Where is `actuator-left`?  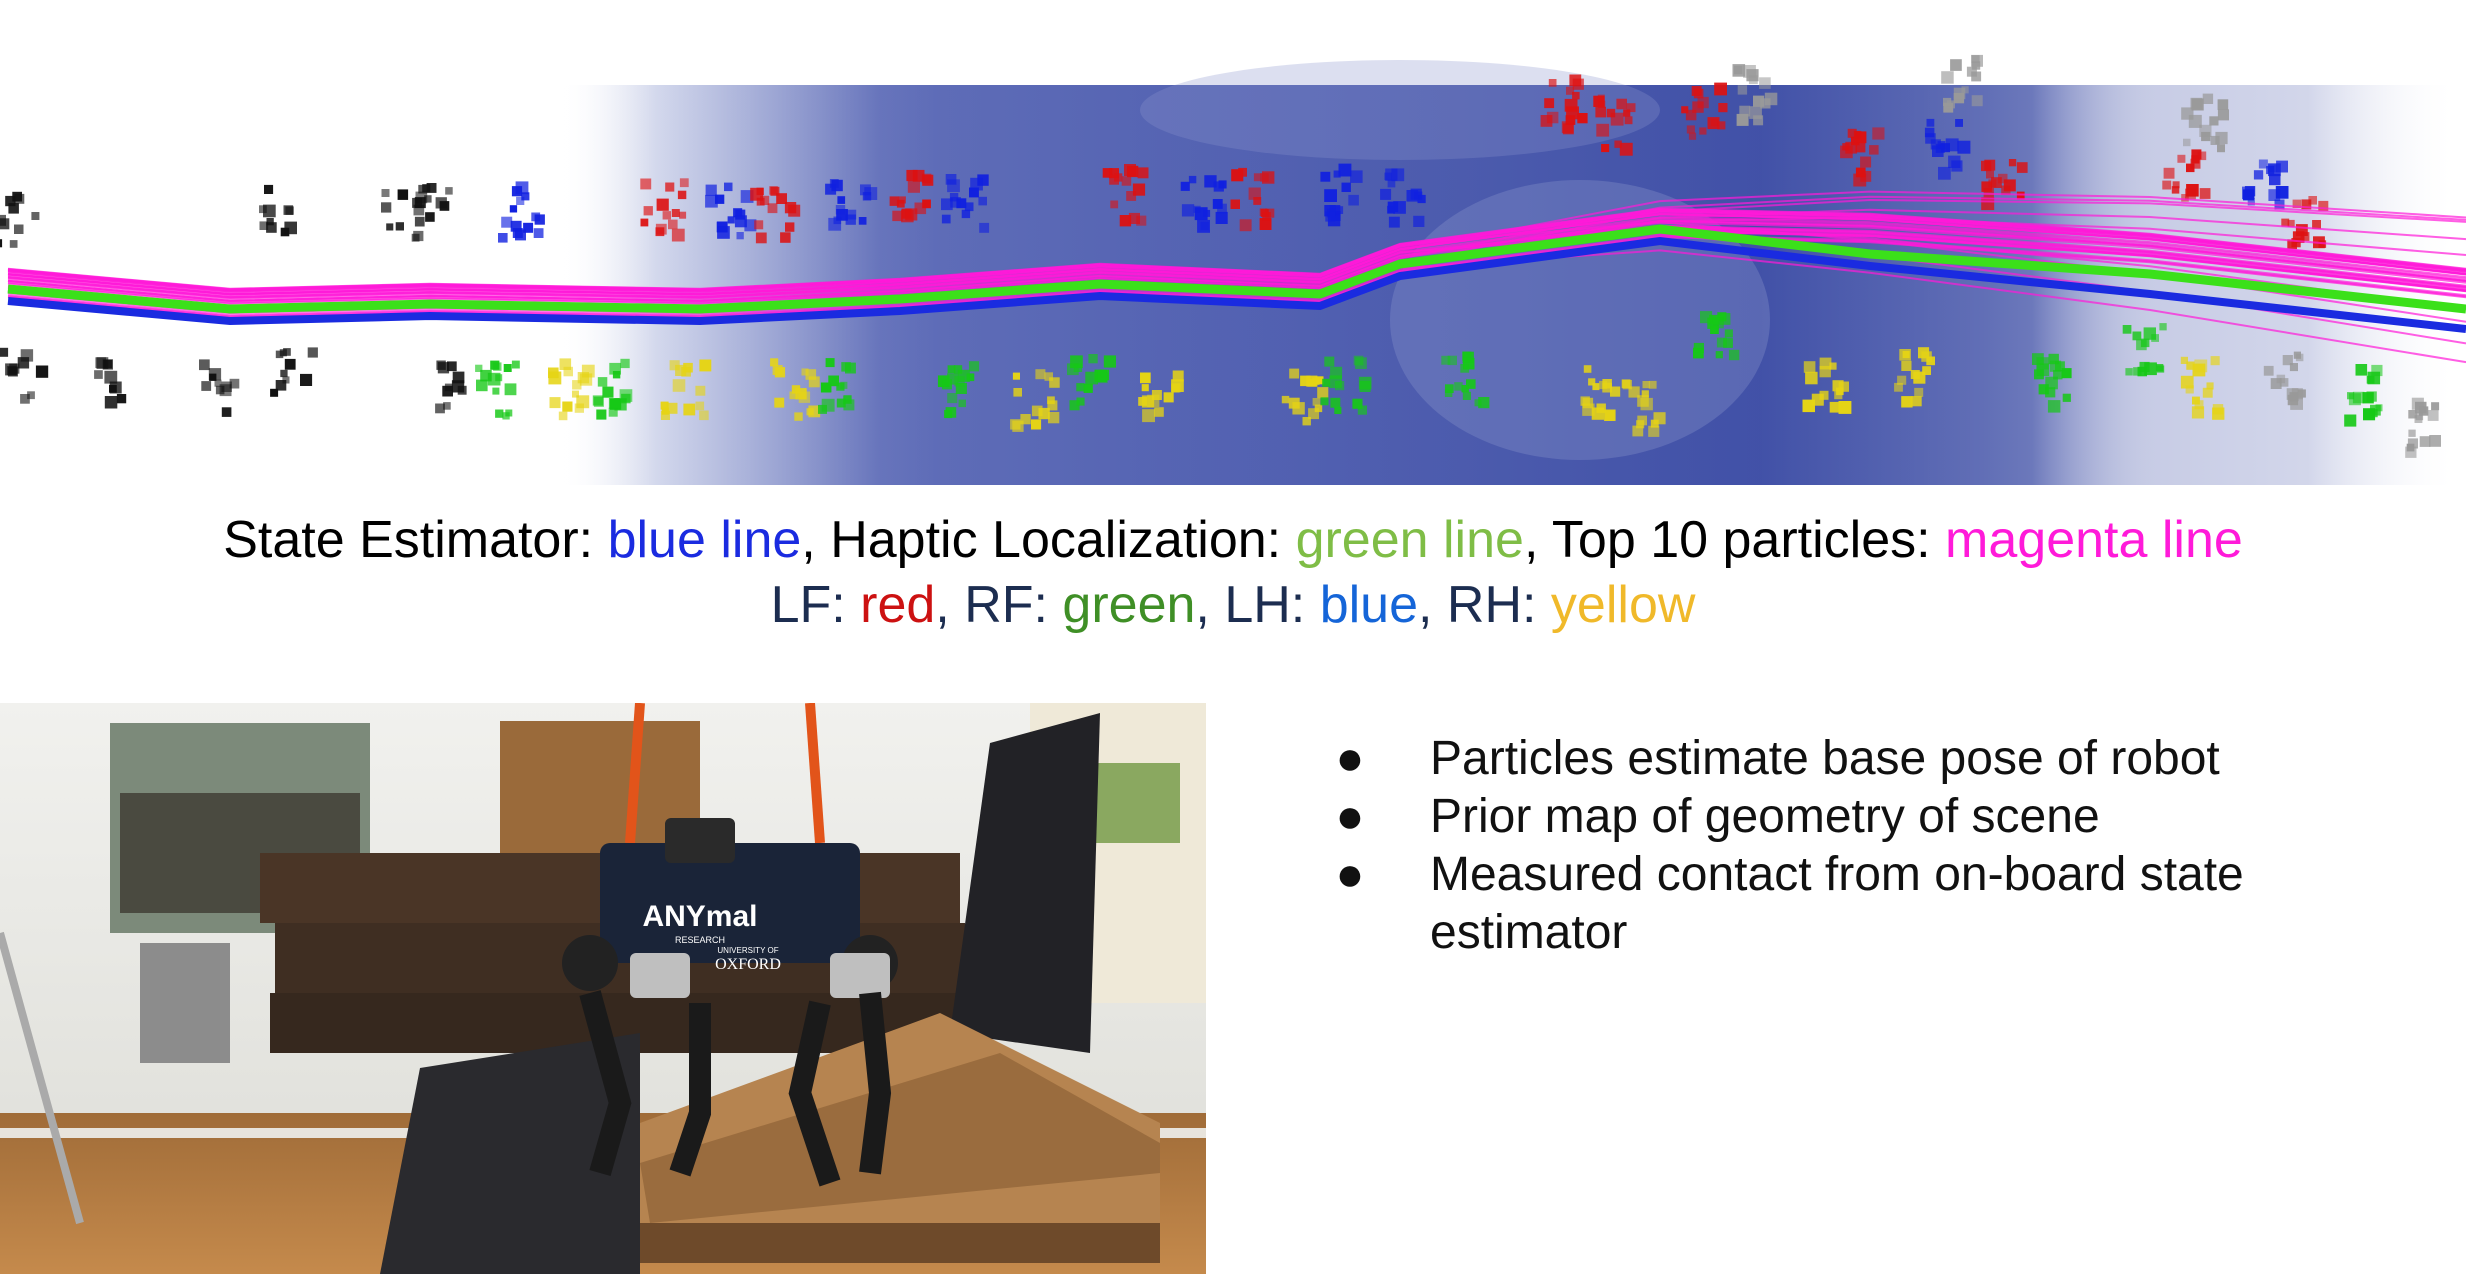
actuator-left is located at coordinates (660, 975).